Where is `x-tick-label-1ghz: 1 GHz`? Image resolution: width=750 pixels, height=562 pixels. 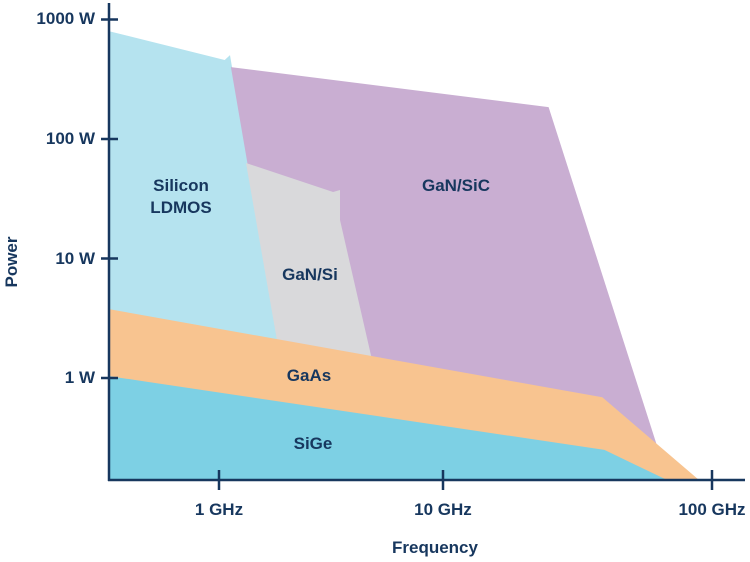 x-tick-label-1ghz: 1 GHz is located at coordinates (219, 509).